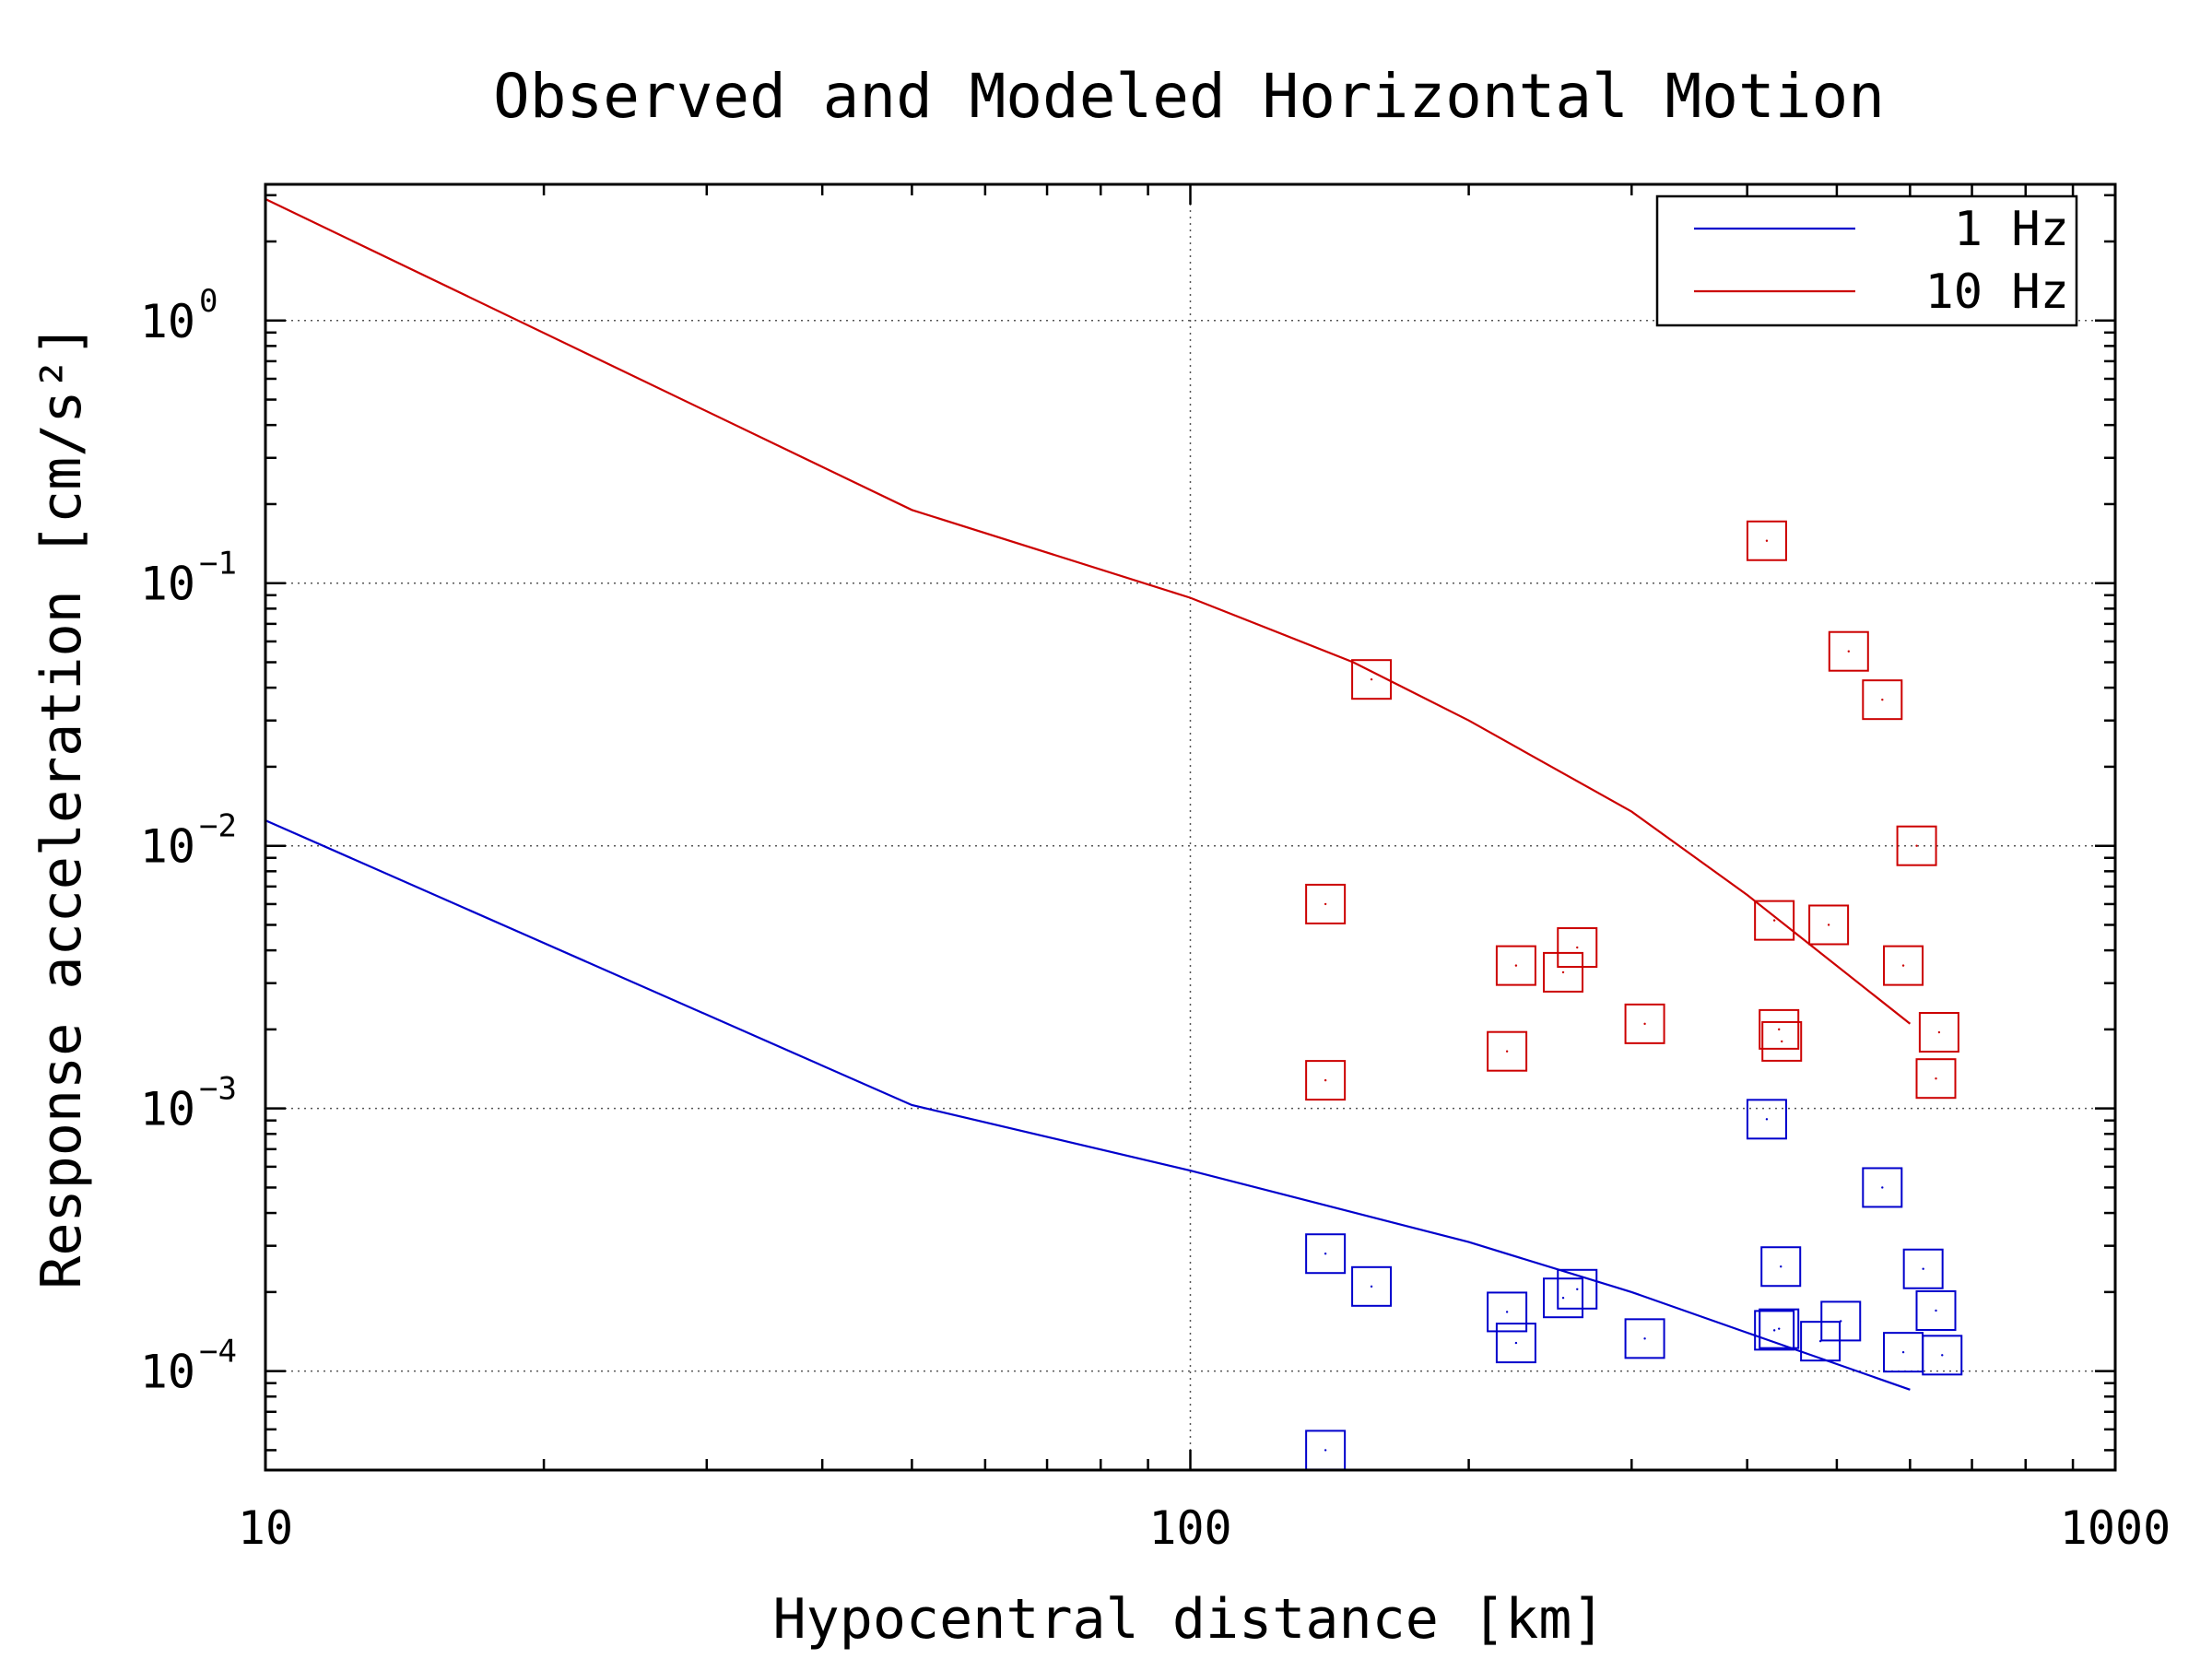 Image resolution: width=2212 pixels, height=1659 pixels. Describe the element at coordinates (2115, 1528) in the screenshot. I see `x-tick-label-2: 1000` at that location.